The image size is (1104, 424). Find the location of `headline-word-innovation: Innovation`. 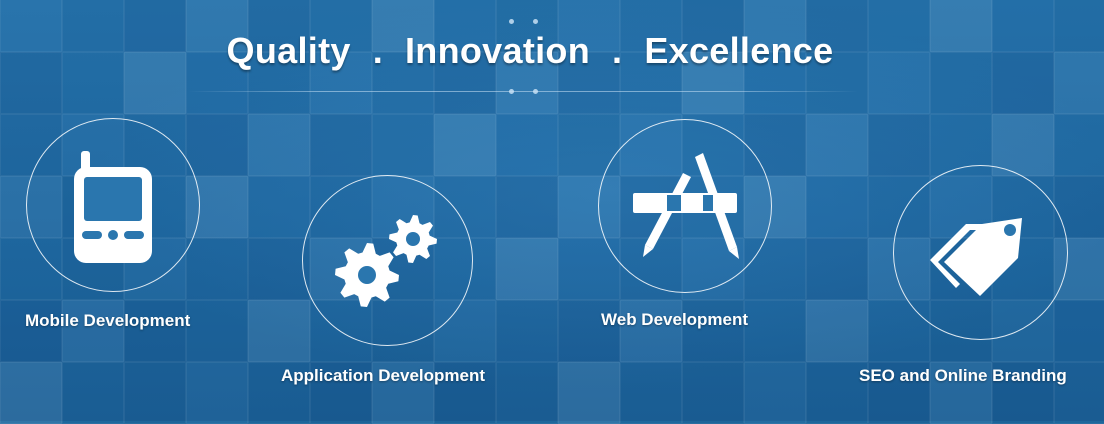

headline-word-innovation: Innovation is located at coordinates (497, 50).